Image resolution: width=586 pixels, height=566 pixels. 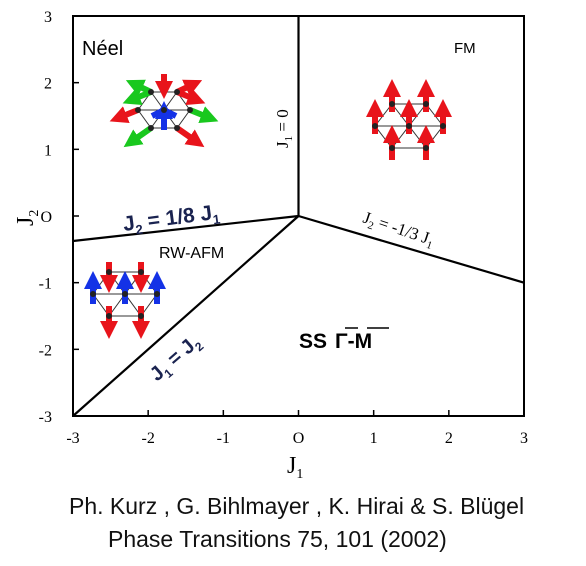 I want to click on x-tick-label: -2, so click(x=148, y=438).